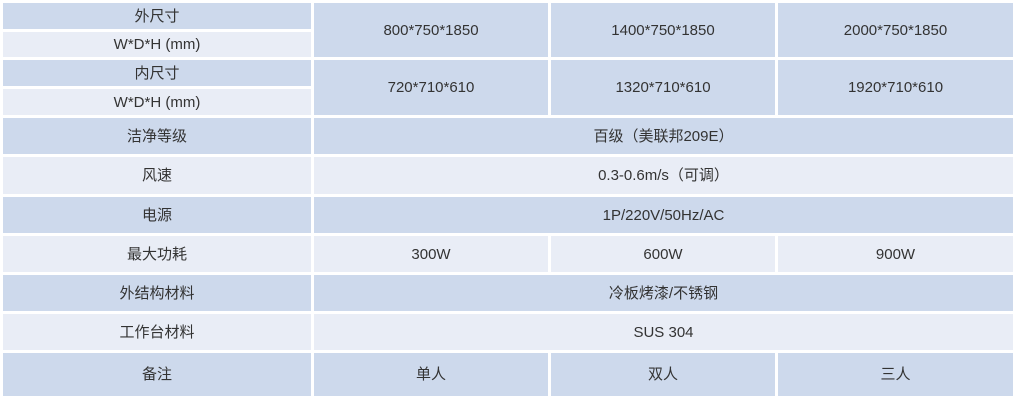 The image size is (1013, 403). I want to click on max-power-model-2: 600W, so click(663, 254).